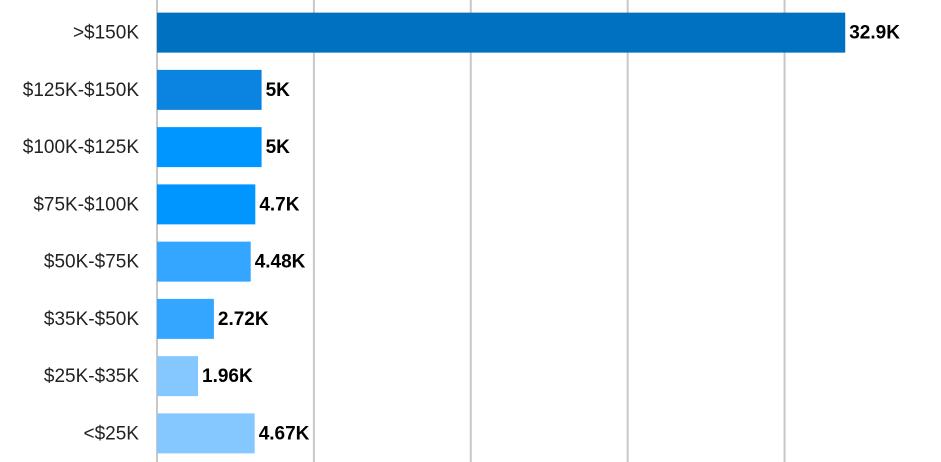 This screenshot has width=941, height=462. Describe the element at coordinates (86, 204) in the screenshot. I see `y-tick-label: $75K-$100K` at that location.